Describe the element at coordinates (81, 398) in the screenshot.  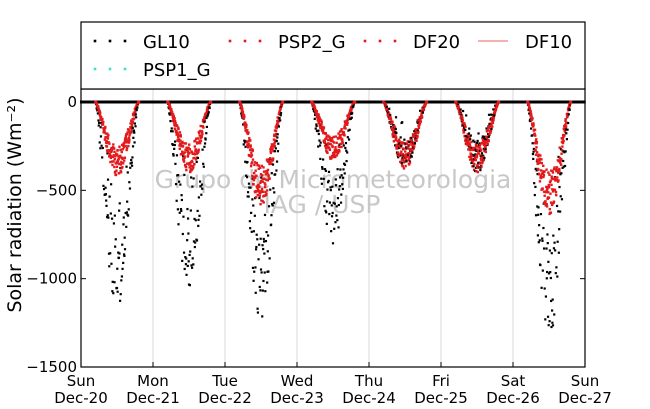
I see `x-tick-label-date: Dec-20` at that location.